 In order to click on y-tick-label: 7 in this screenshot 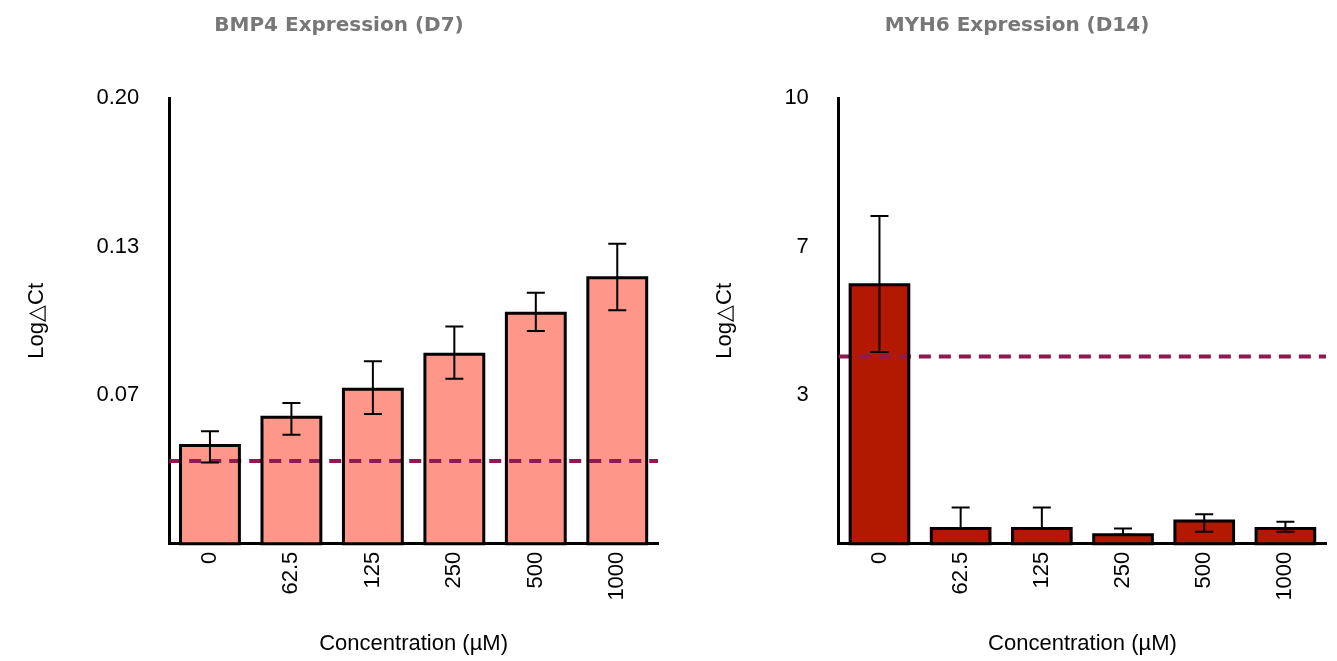, I will do `click(802, 245)`.